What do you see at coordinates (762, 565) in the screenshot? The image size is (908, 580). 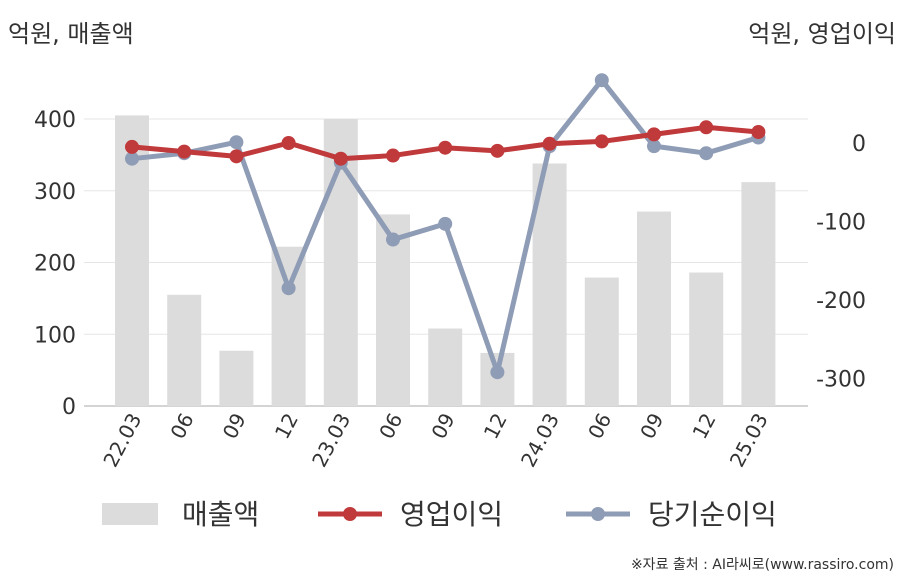 I see `source-note: ※자료 출처 : AI라씨로(www.rassiro.com)` at bounding box center [762, 565].